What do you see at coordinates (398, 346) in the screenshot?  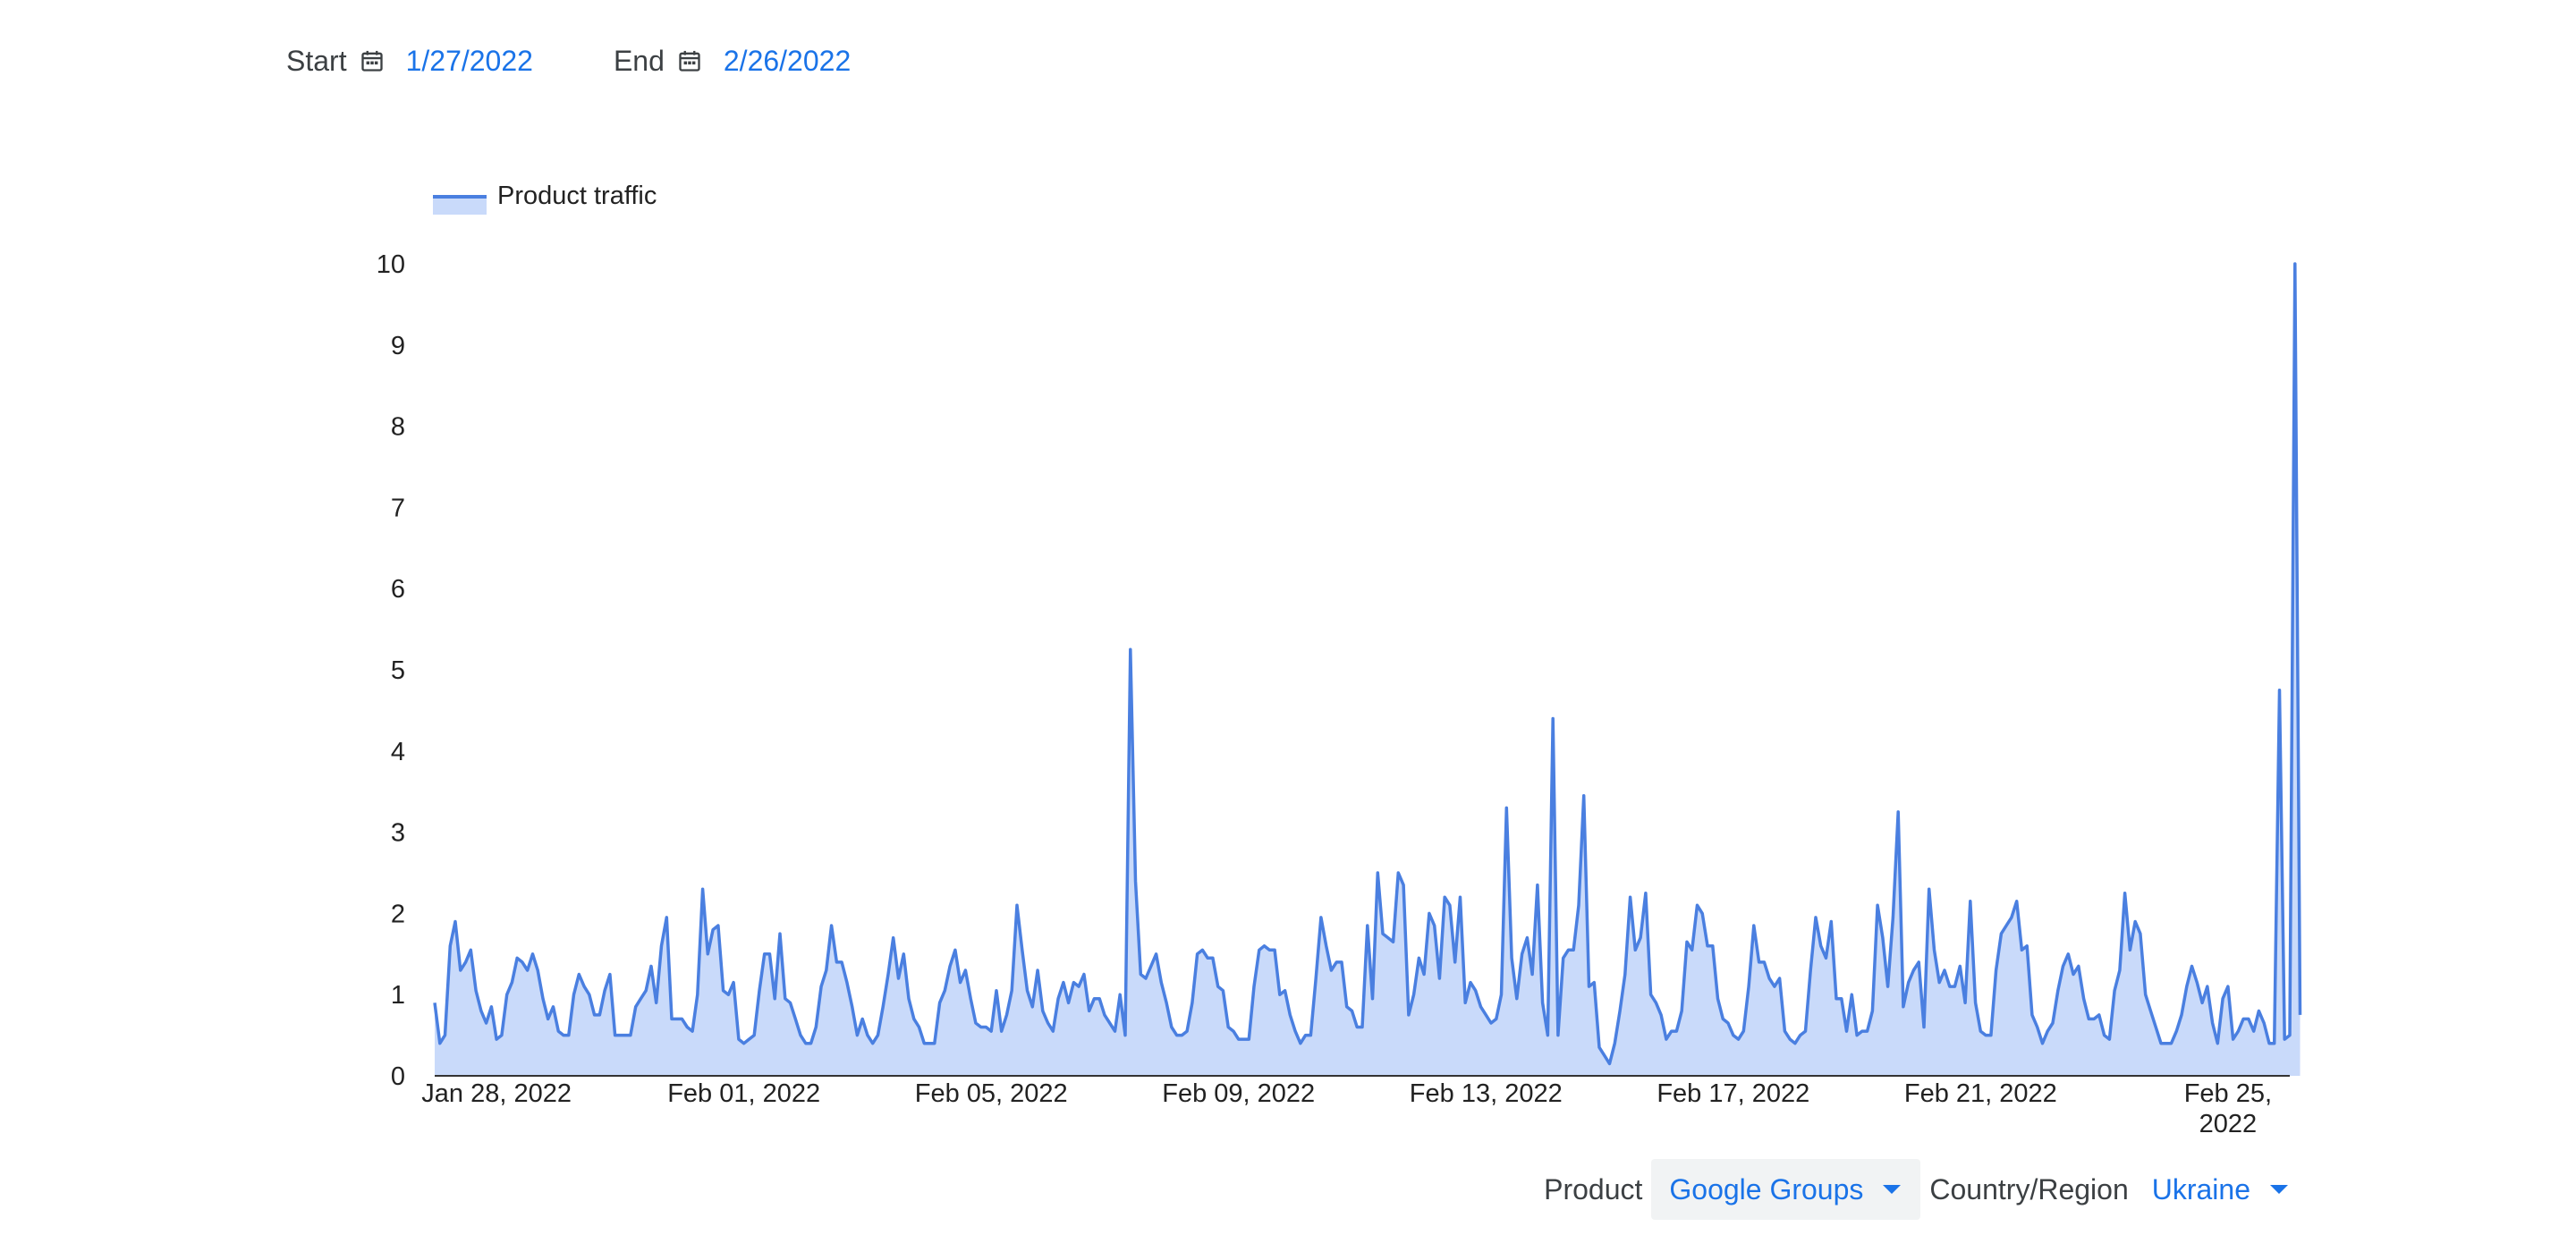 I see `y-tick-label: 9` at bounding box center [398, 346].